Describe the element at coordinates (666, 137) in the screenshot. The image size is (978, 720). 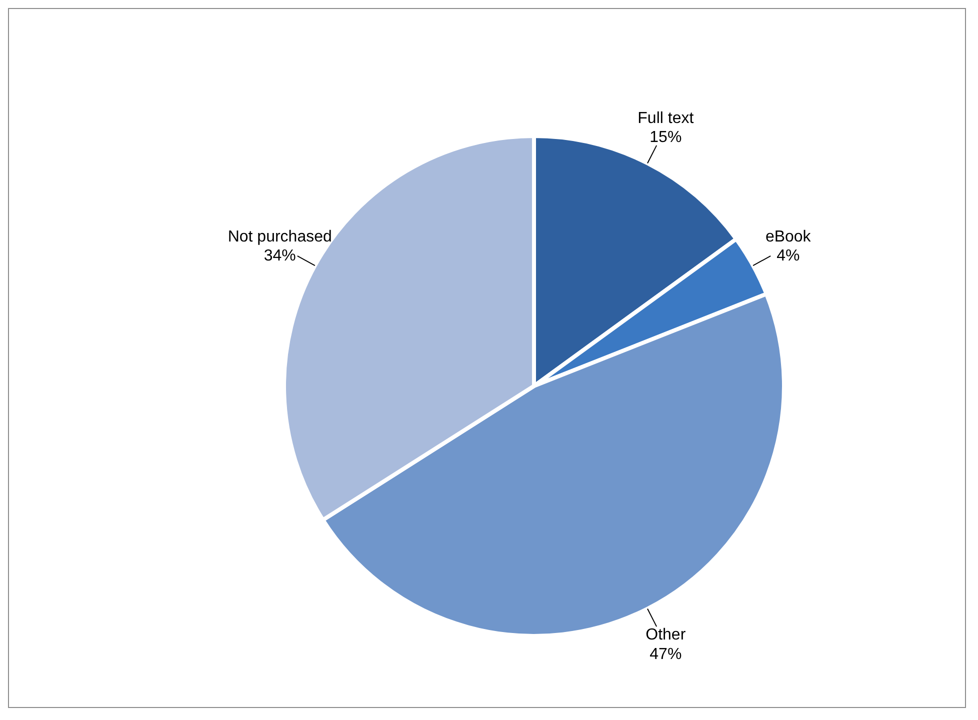
I see `data-label: 15%` at that location.